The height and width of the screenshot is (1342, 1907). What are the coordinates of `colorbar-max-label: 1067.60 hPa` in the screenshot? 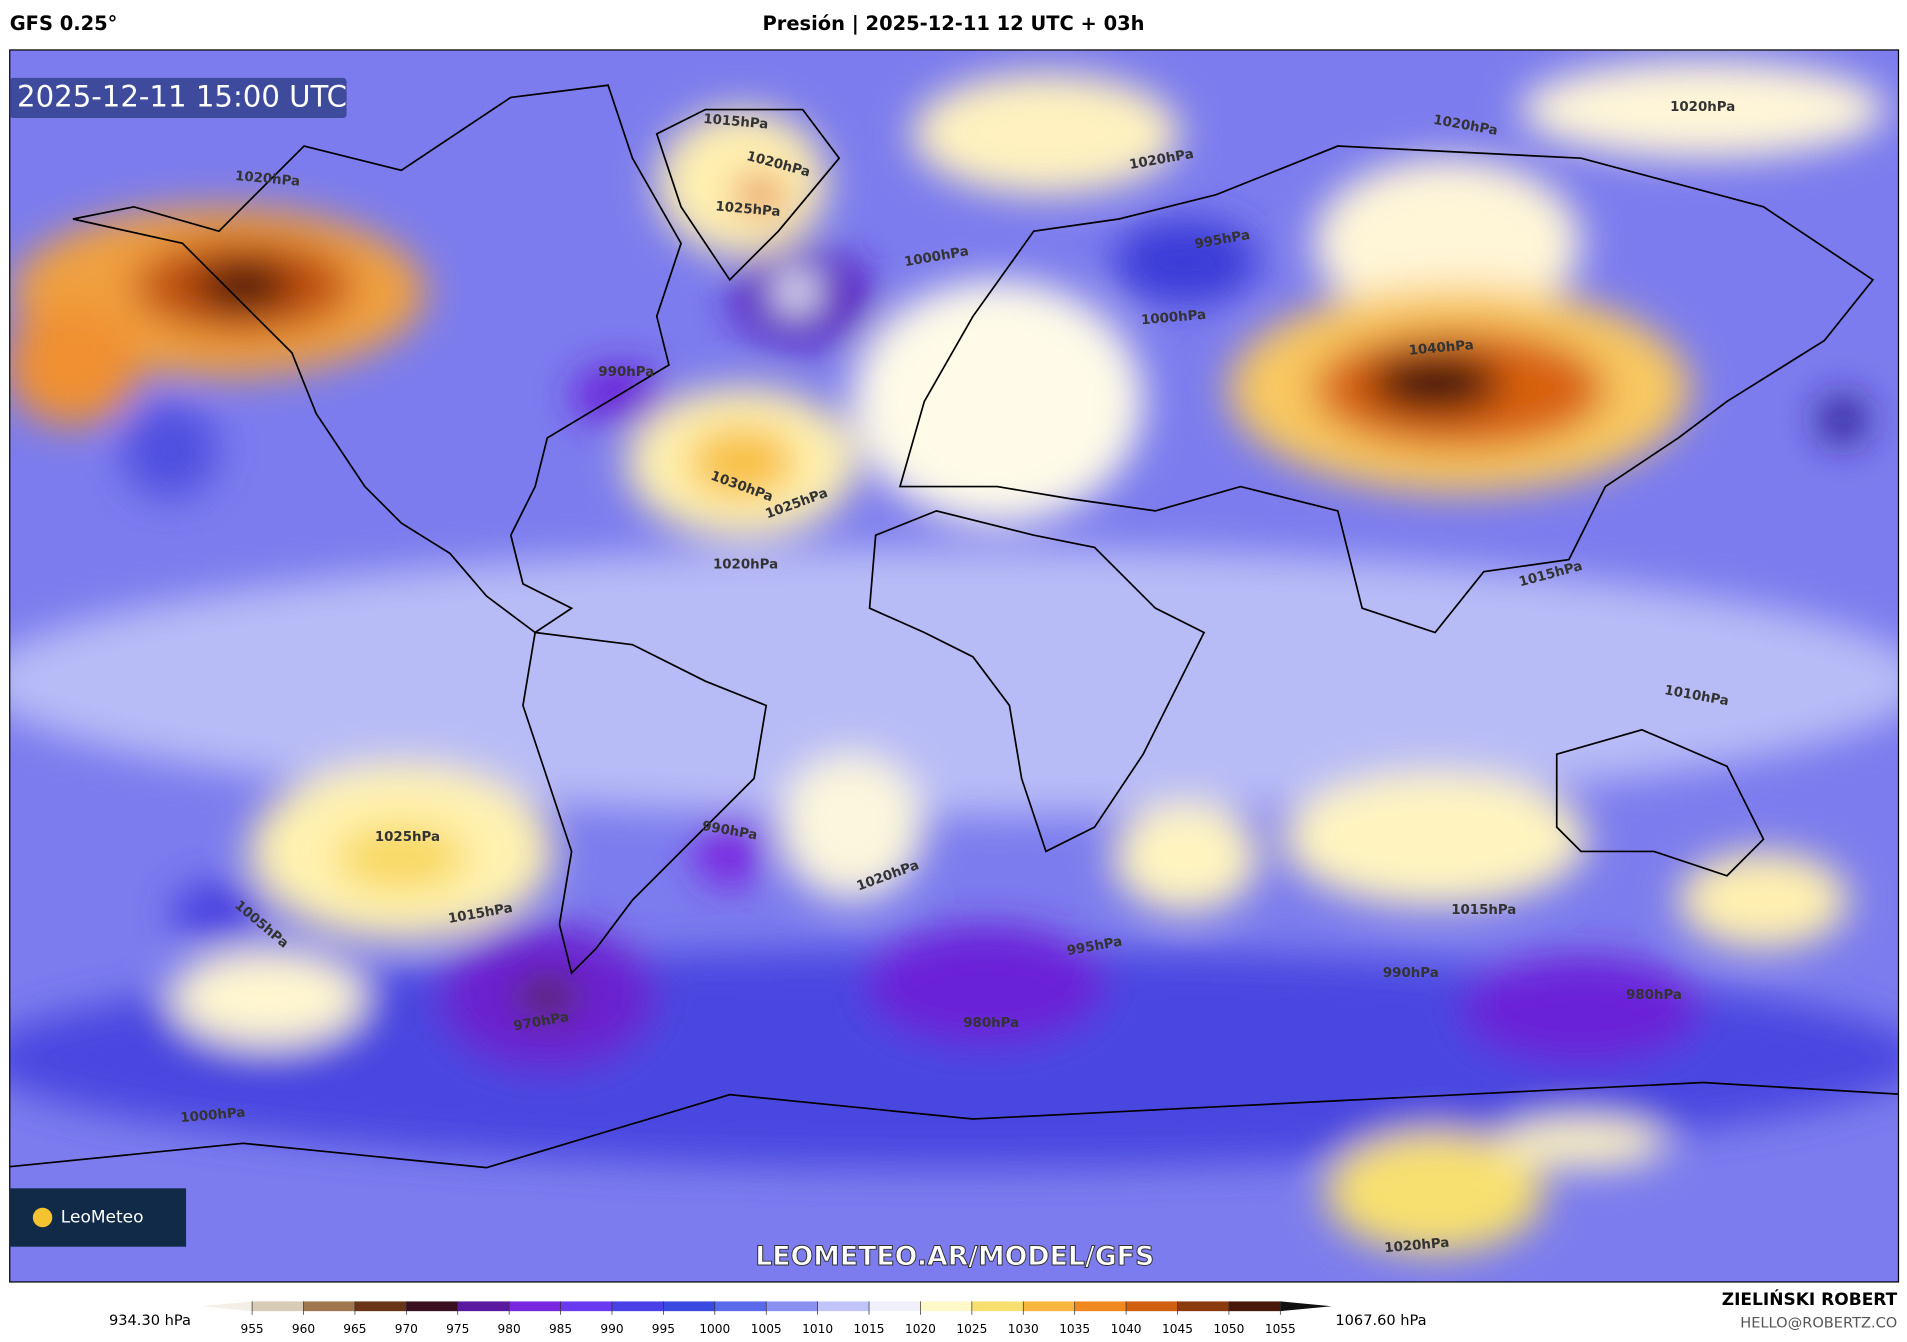 It's located at (1380, 1320).